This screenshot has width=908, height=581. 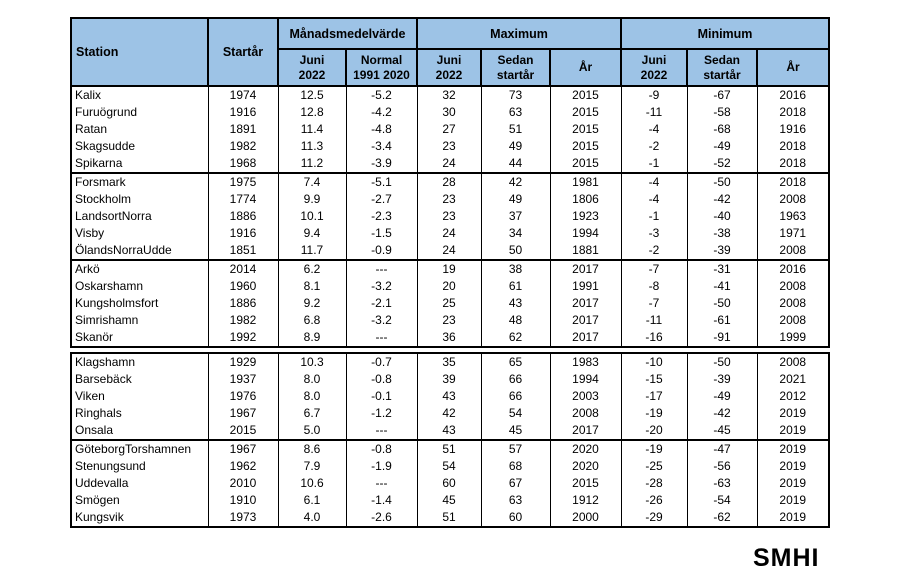 I want to click on value-cell: 11.2, so click(x=312, y=164).